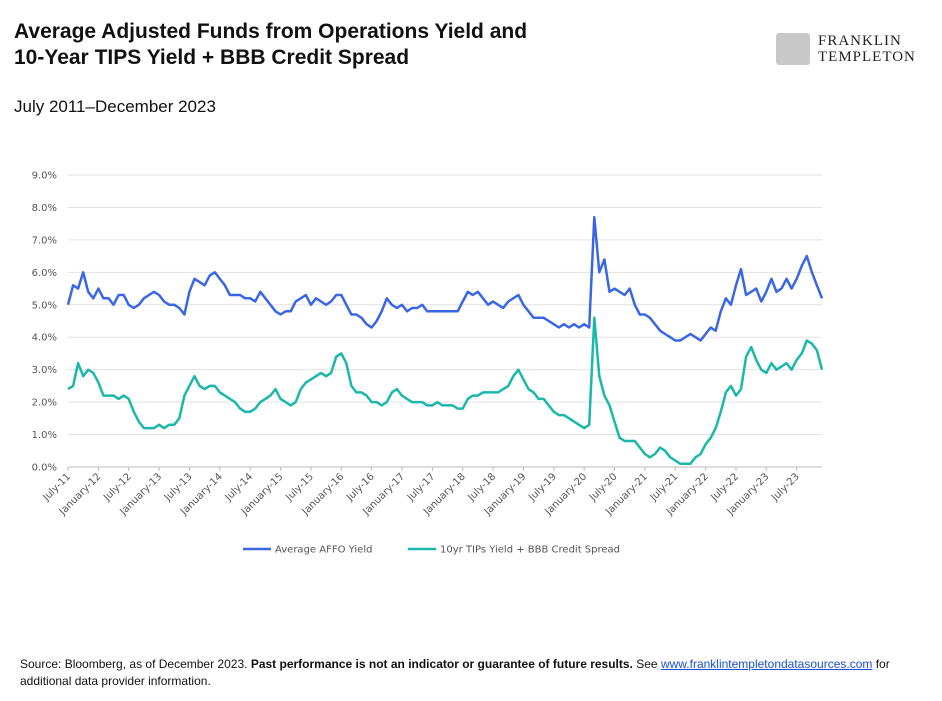 This screenshot has height=701, width=942. I want to click on y-tick-label: 7.0%, so click(44, 240).